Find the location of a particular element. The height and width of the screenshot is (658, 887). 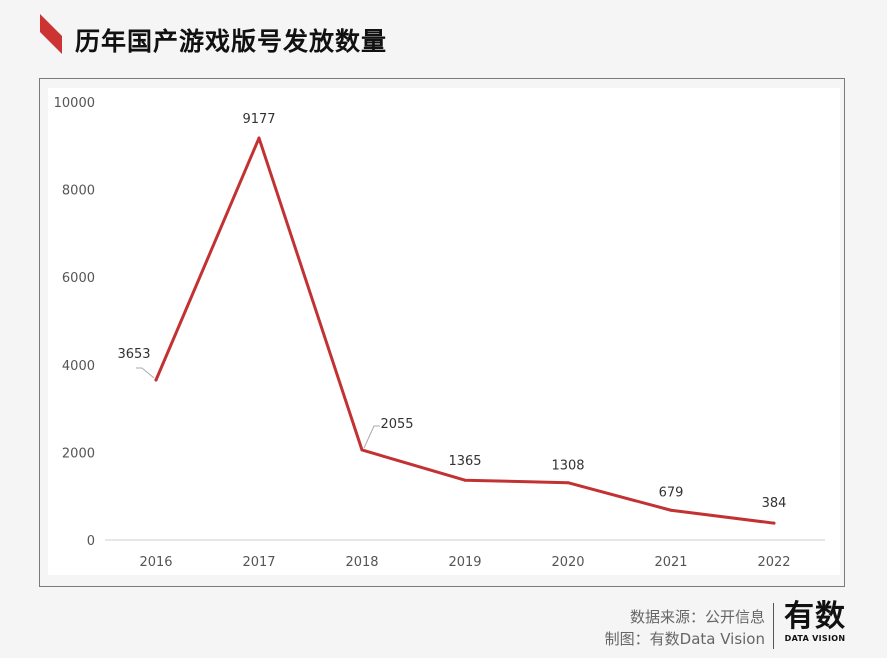

y-tick-label: 10000 is located at coordinates (74, 103).